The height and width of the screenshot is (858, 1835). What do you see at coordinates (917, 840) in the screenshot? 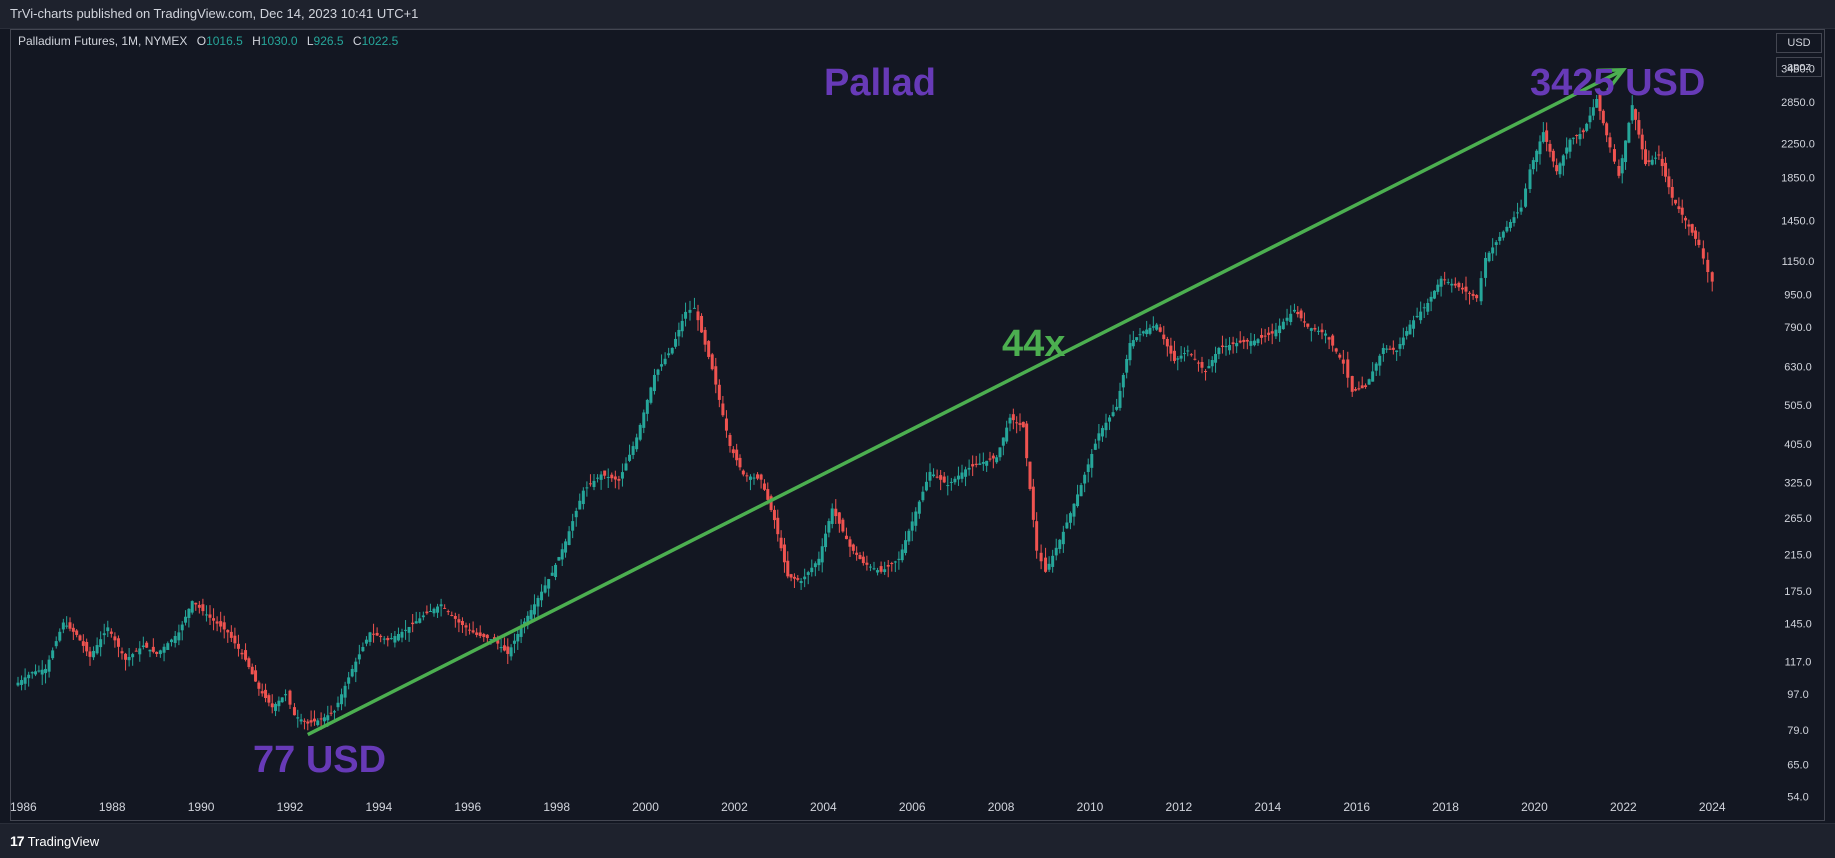
I see `footer-bar: 17 TradingView` at bounding box center [917, 840].